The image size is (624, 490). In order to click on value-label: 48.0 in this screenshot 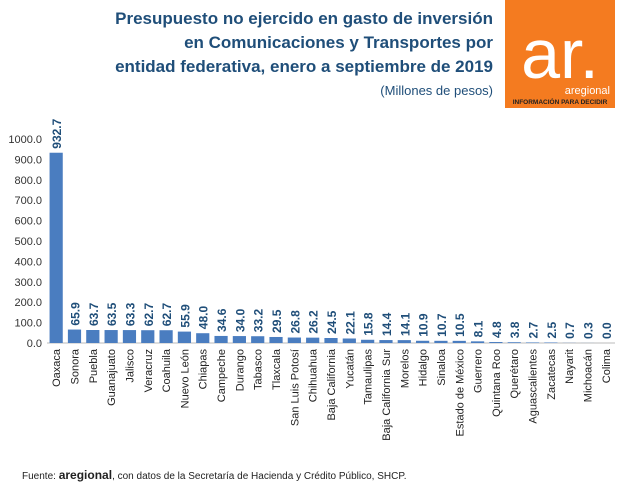, I will do `click(204, 318)`.